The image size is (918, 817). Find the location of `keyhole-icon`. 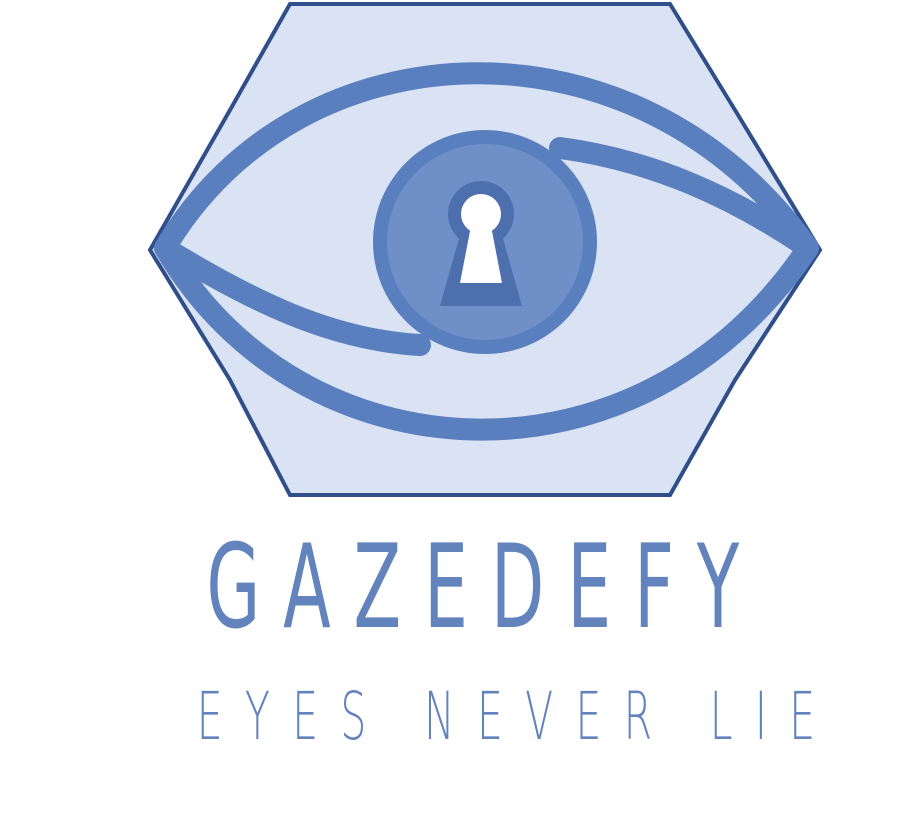

keyhole-icon is located at coordinates (481, 243).